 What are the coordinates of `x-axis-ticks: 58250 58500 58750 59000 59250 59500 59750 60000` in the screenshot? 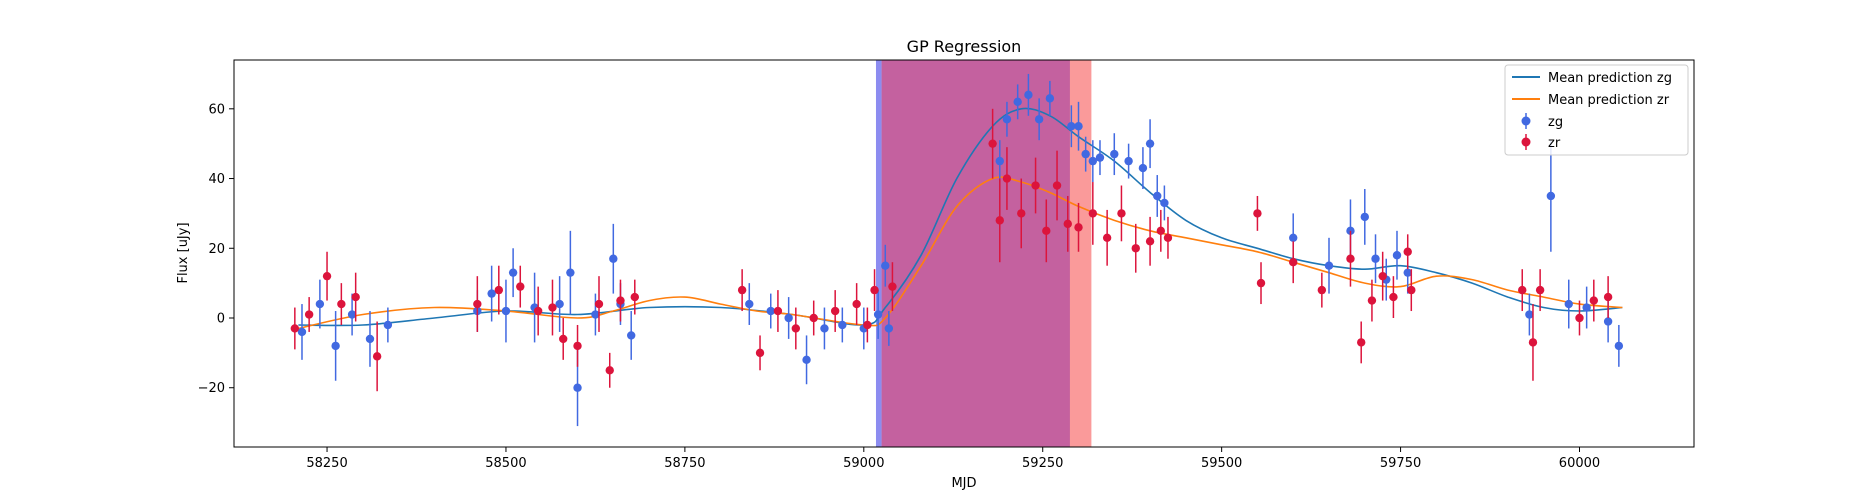 It's located at (953, 459).